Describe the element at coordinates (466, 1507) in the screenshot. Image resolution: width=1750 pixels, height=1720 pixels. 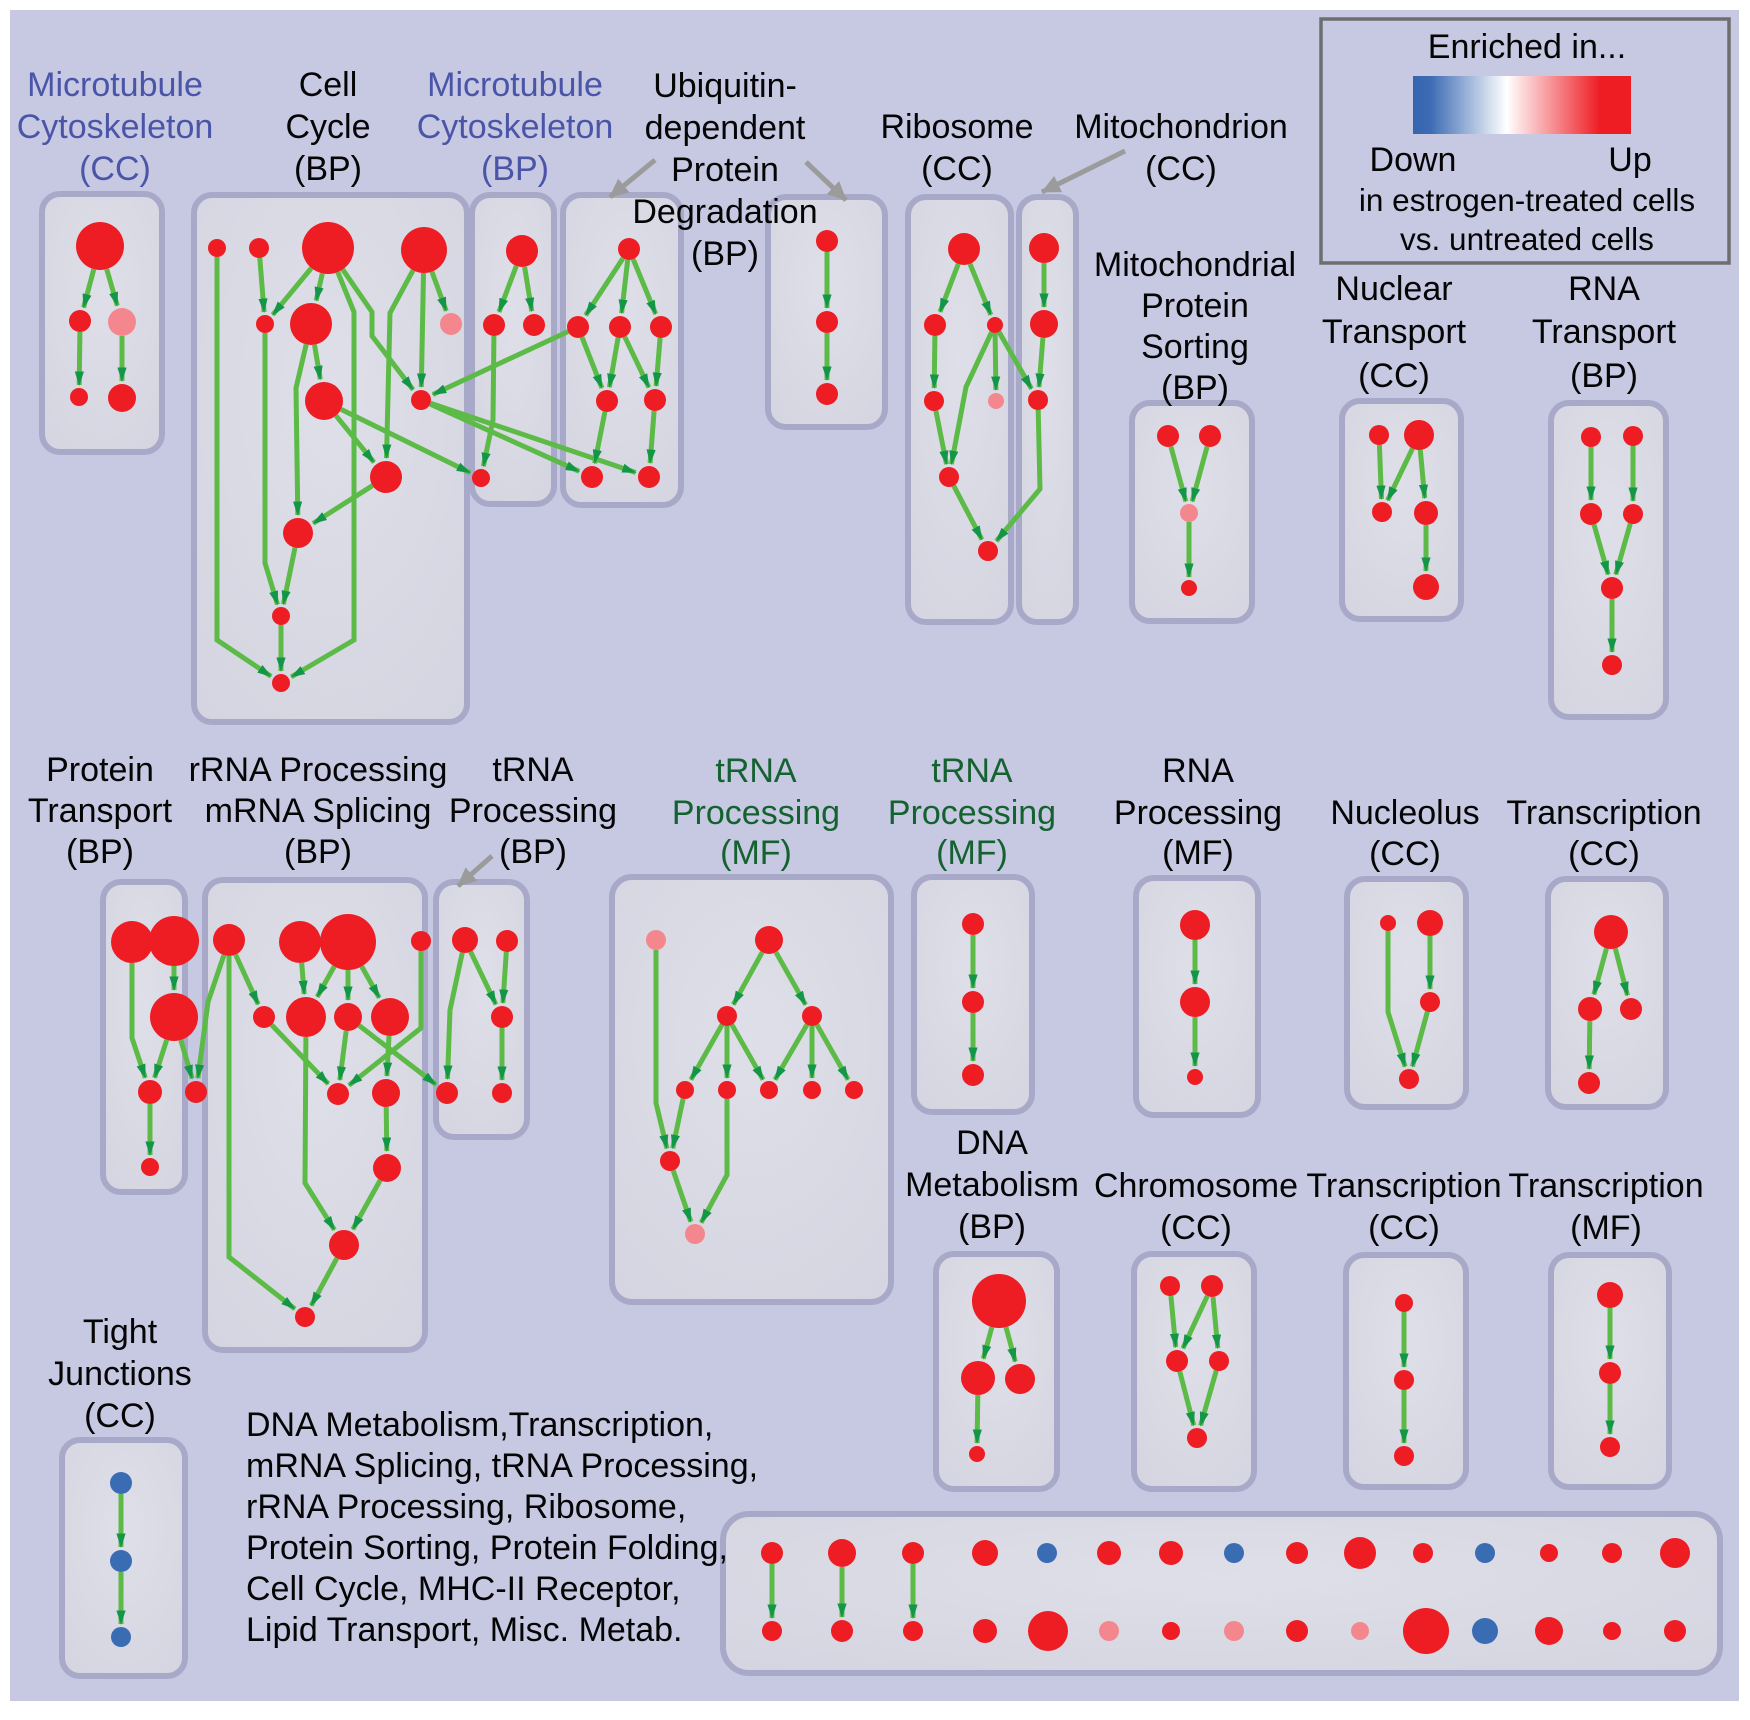
I see `svg-text: rRNA Processing, Ribosome,` at that location.